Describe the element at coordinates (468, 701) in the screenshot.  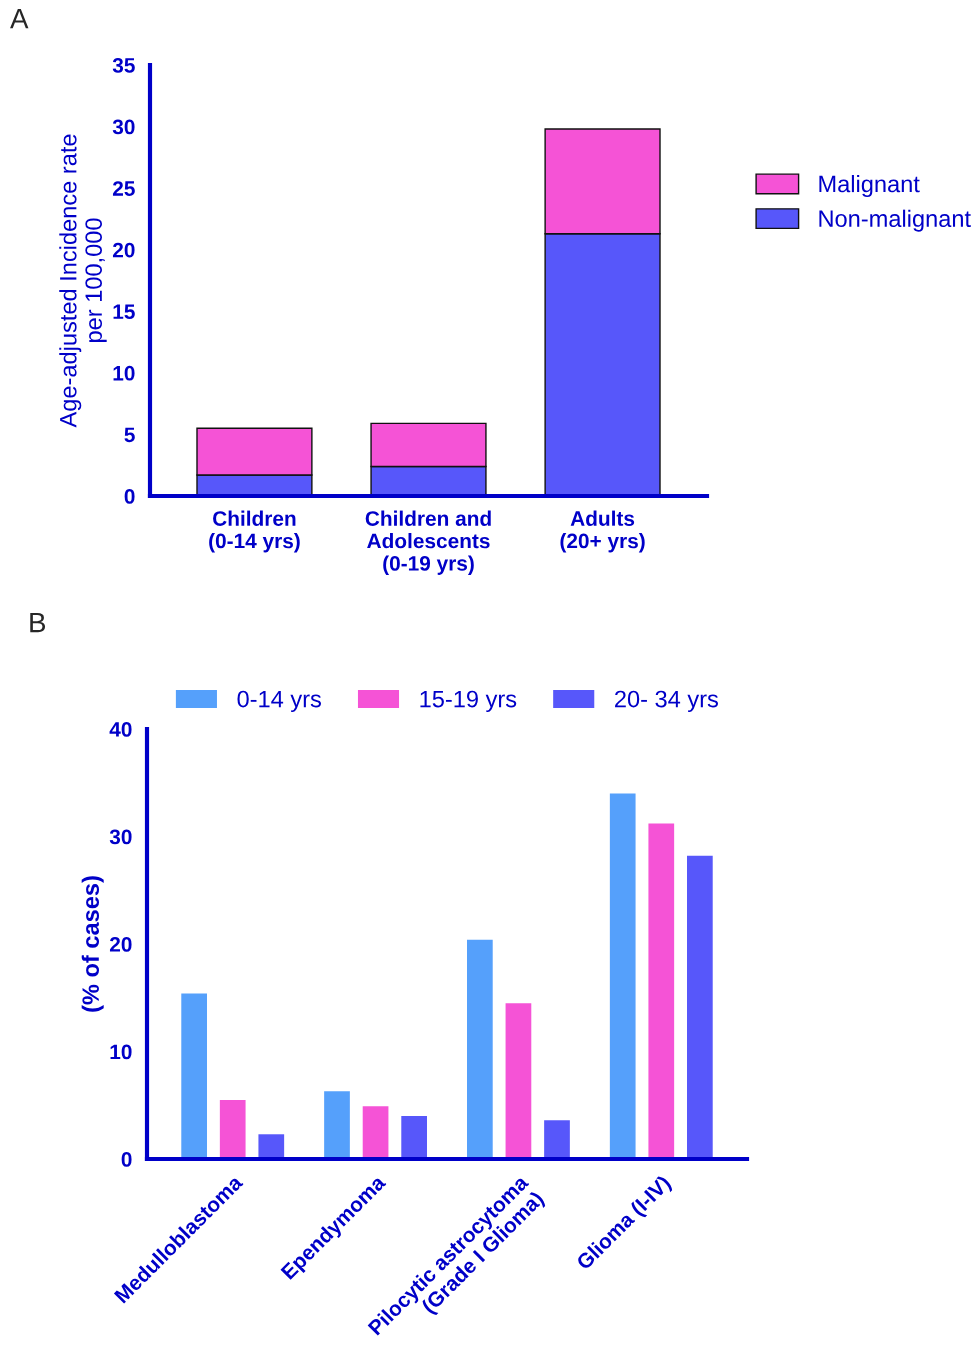
I see `legend-label: 15-19 yrs` at that location.